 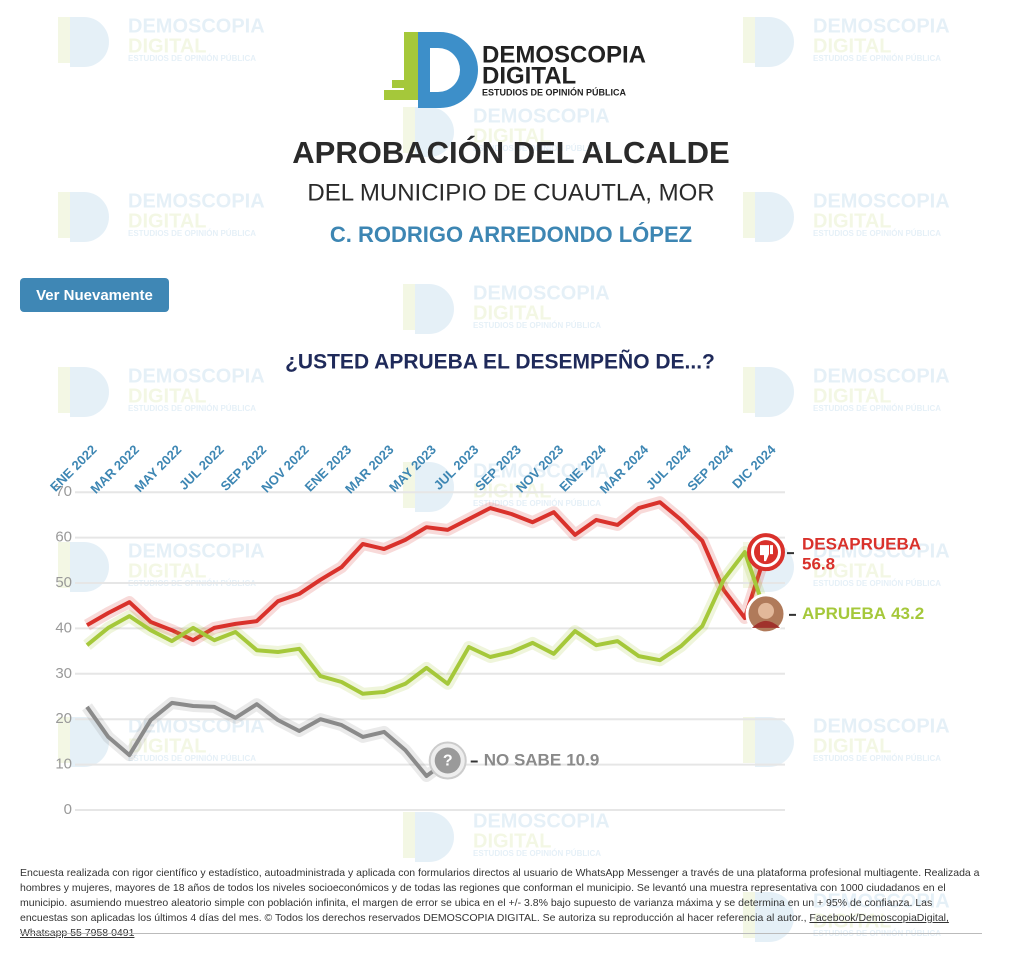 I want to click on logo-name: DEMOSCOPIA, so click(x=564, y=54).